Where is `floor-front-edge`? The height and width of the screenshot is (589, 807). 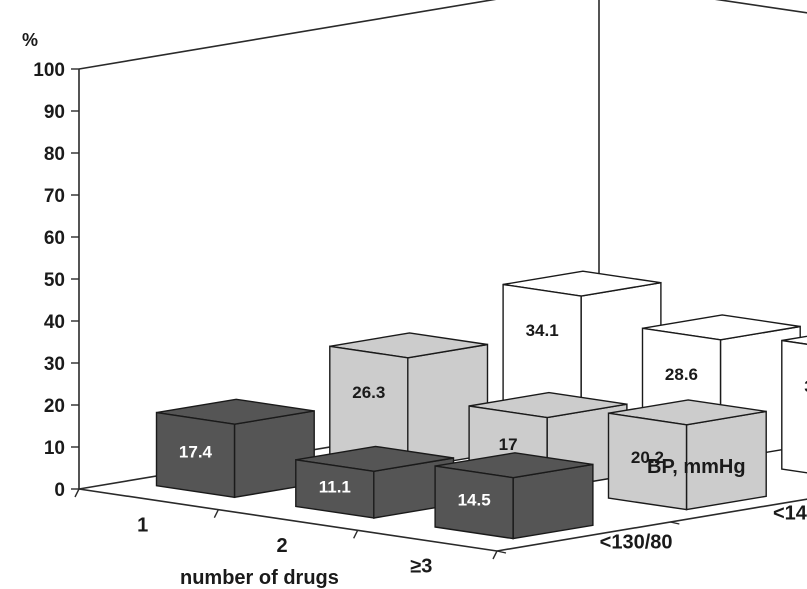
floor-front-edge is located at coordinates (288, 520).